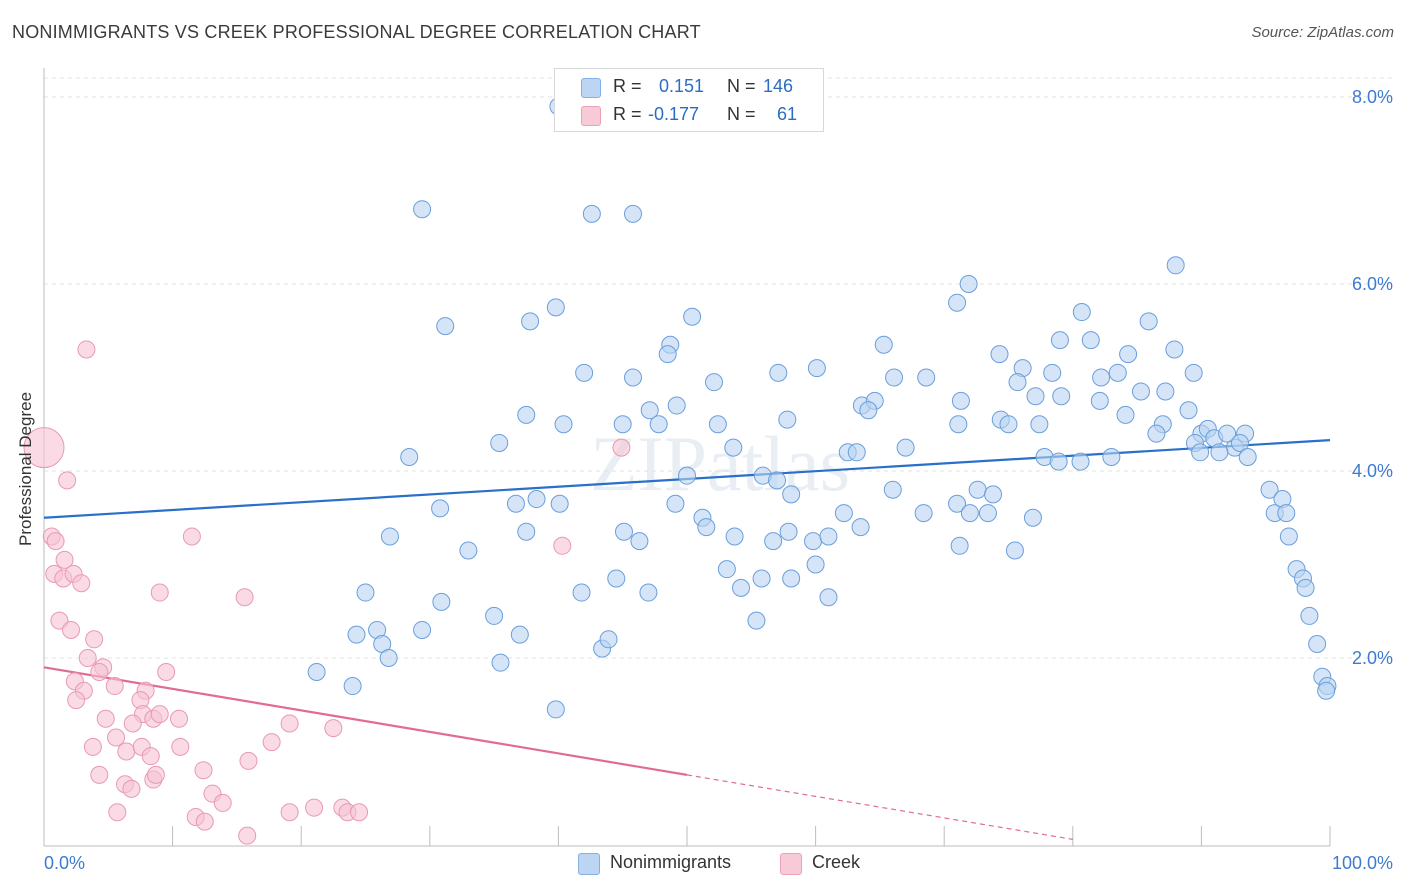  Describe the element at coordinates (25, 468) in the screenshot. I see `y-axis-title: Professional Degree` at that location.